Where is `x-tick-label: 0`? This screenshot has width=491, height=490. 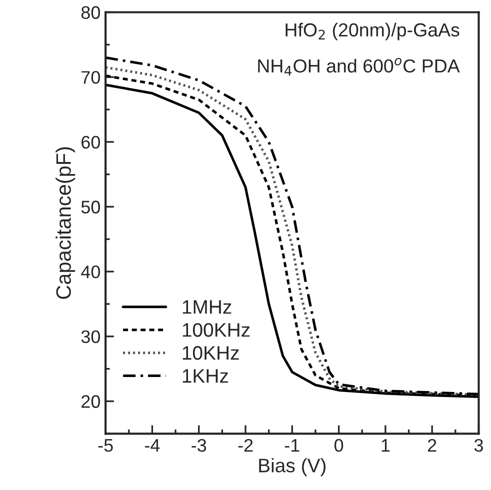
x-tick-label: 0 is located at coordinates (339, 445).